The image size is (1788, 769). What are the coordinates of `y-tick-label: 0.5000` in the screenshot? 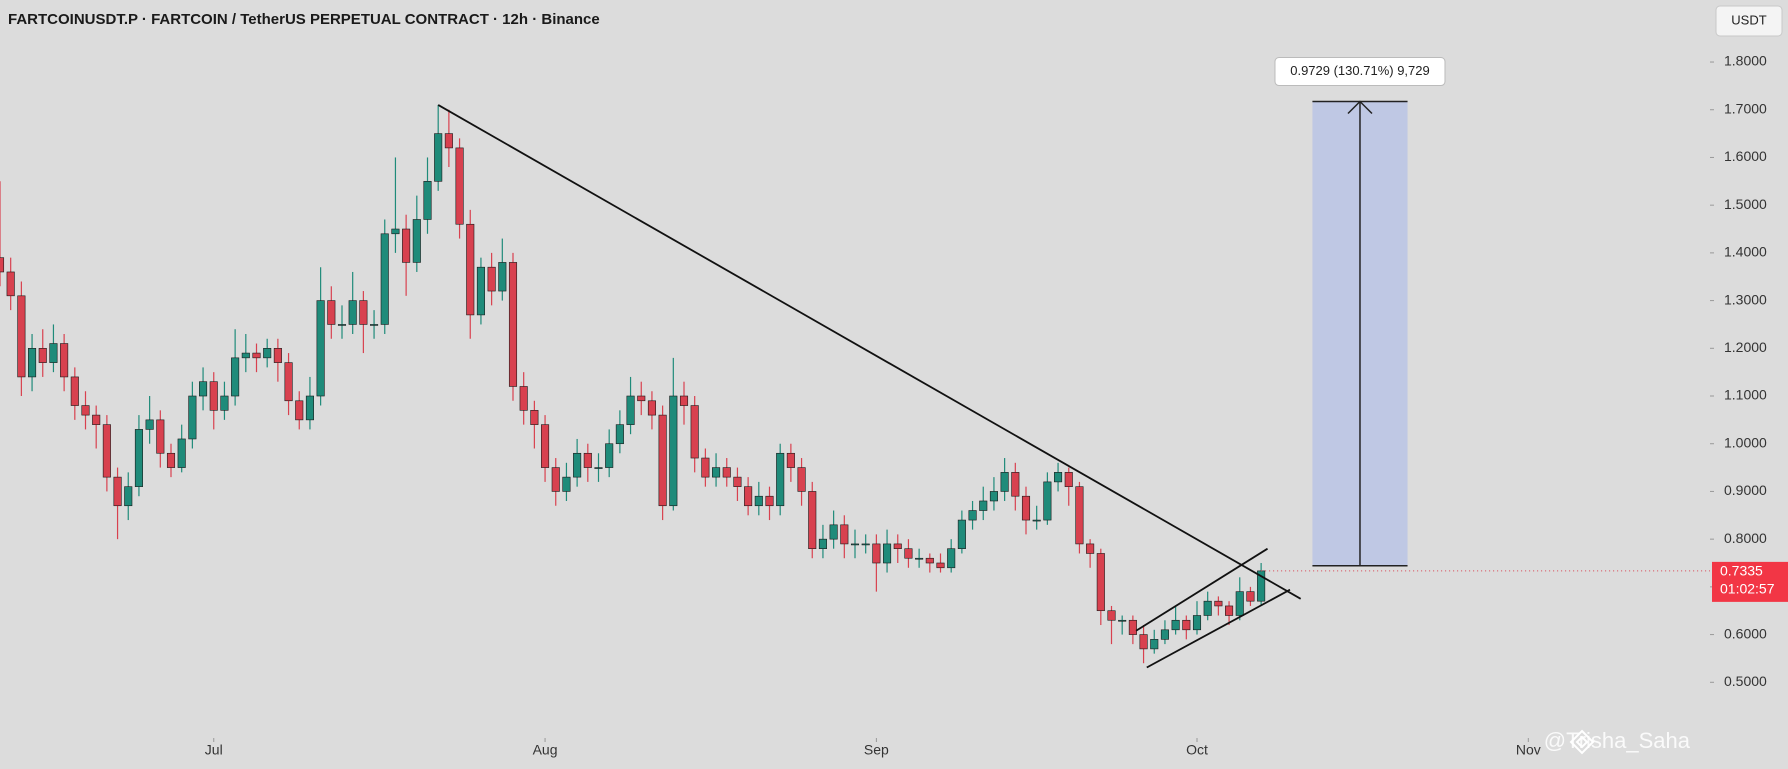 It's located at (1745, 681).